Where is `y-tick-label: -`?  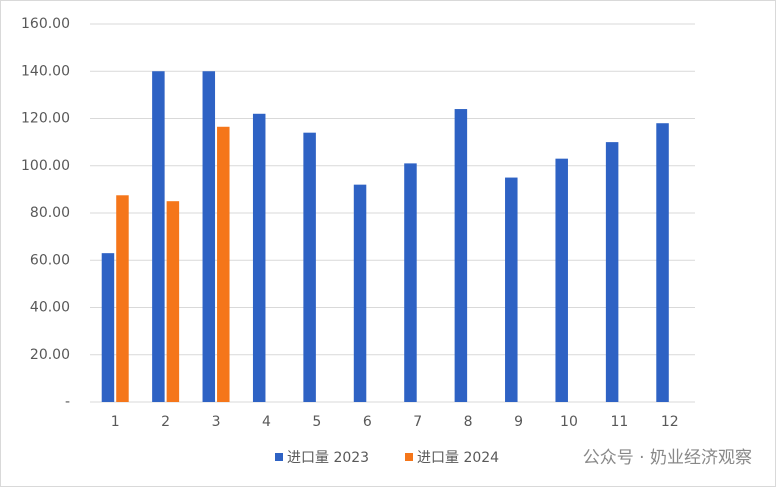 y-tick-label: - is located at coordinates (67, 402).